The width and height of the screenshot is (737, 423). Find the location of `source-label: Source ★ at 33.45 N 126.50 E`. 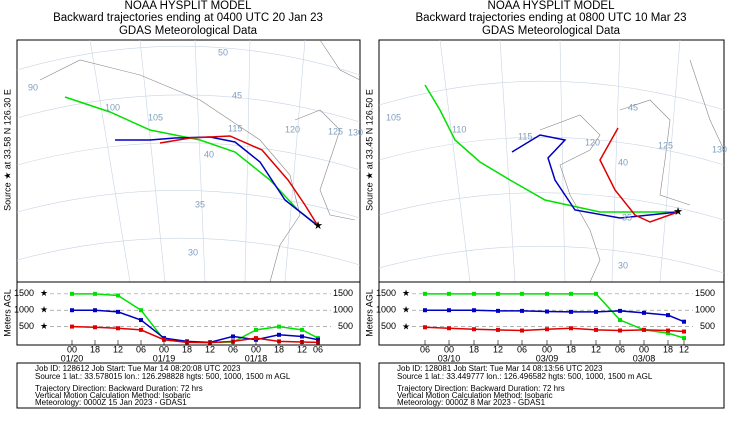

source-label: Source ★ at 33.45 N 126.50 E is located at coordinates (369, 150).